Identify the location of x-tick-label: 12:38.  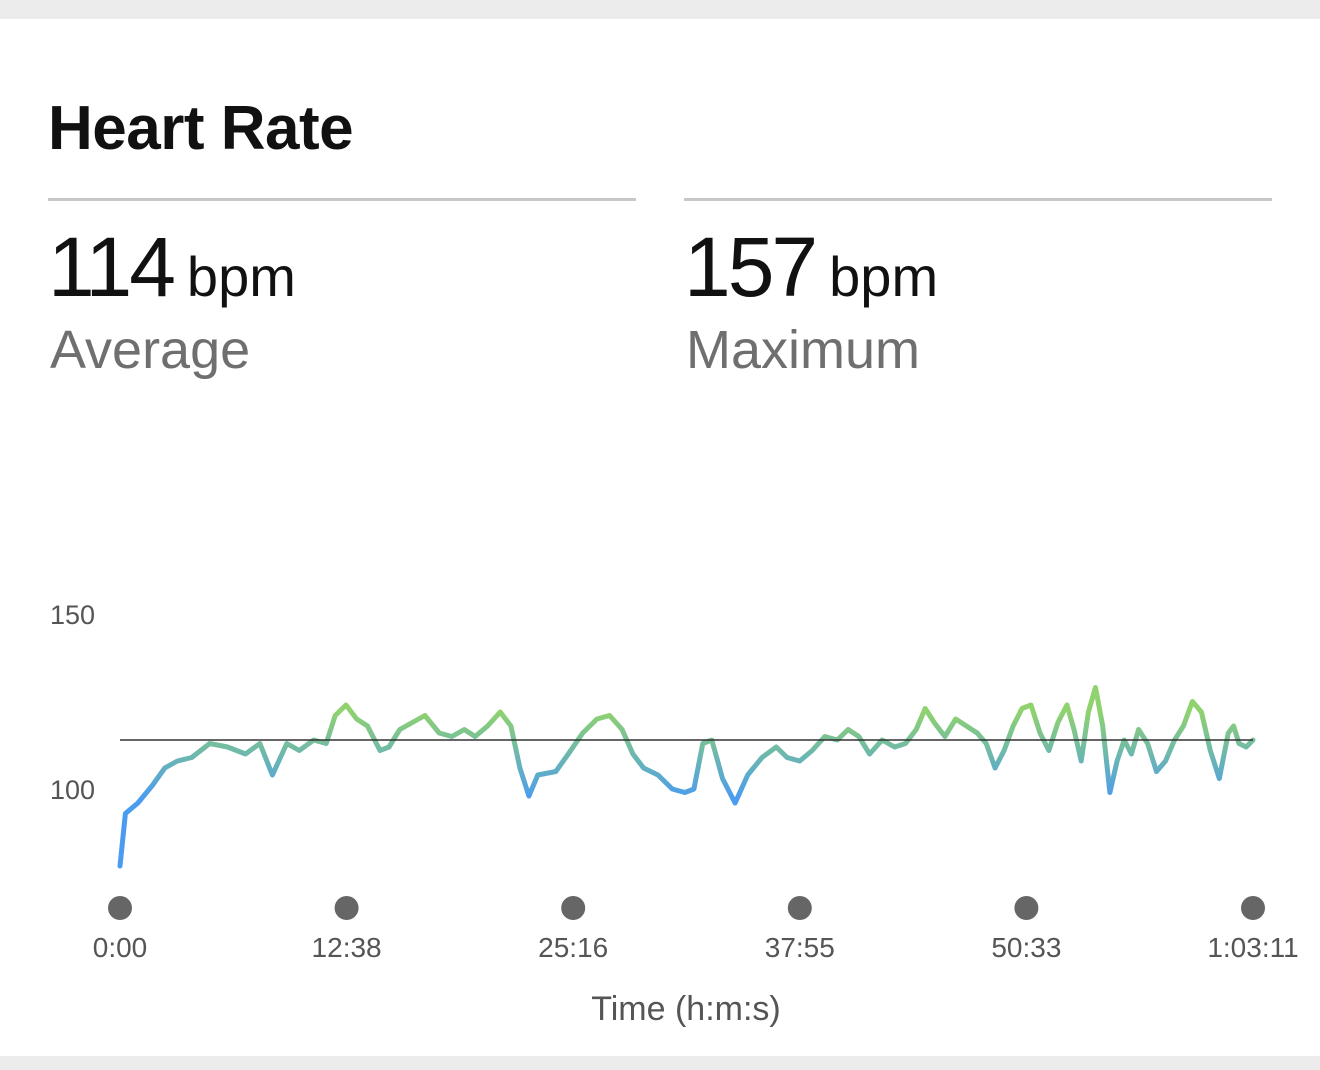
(347, 947).